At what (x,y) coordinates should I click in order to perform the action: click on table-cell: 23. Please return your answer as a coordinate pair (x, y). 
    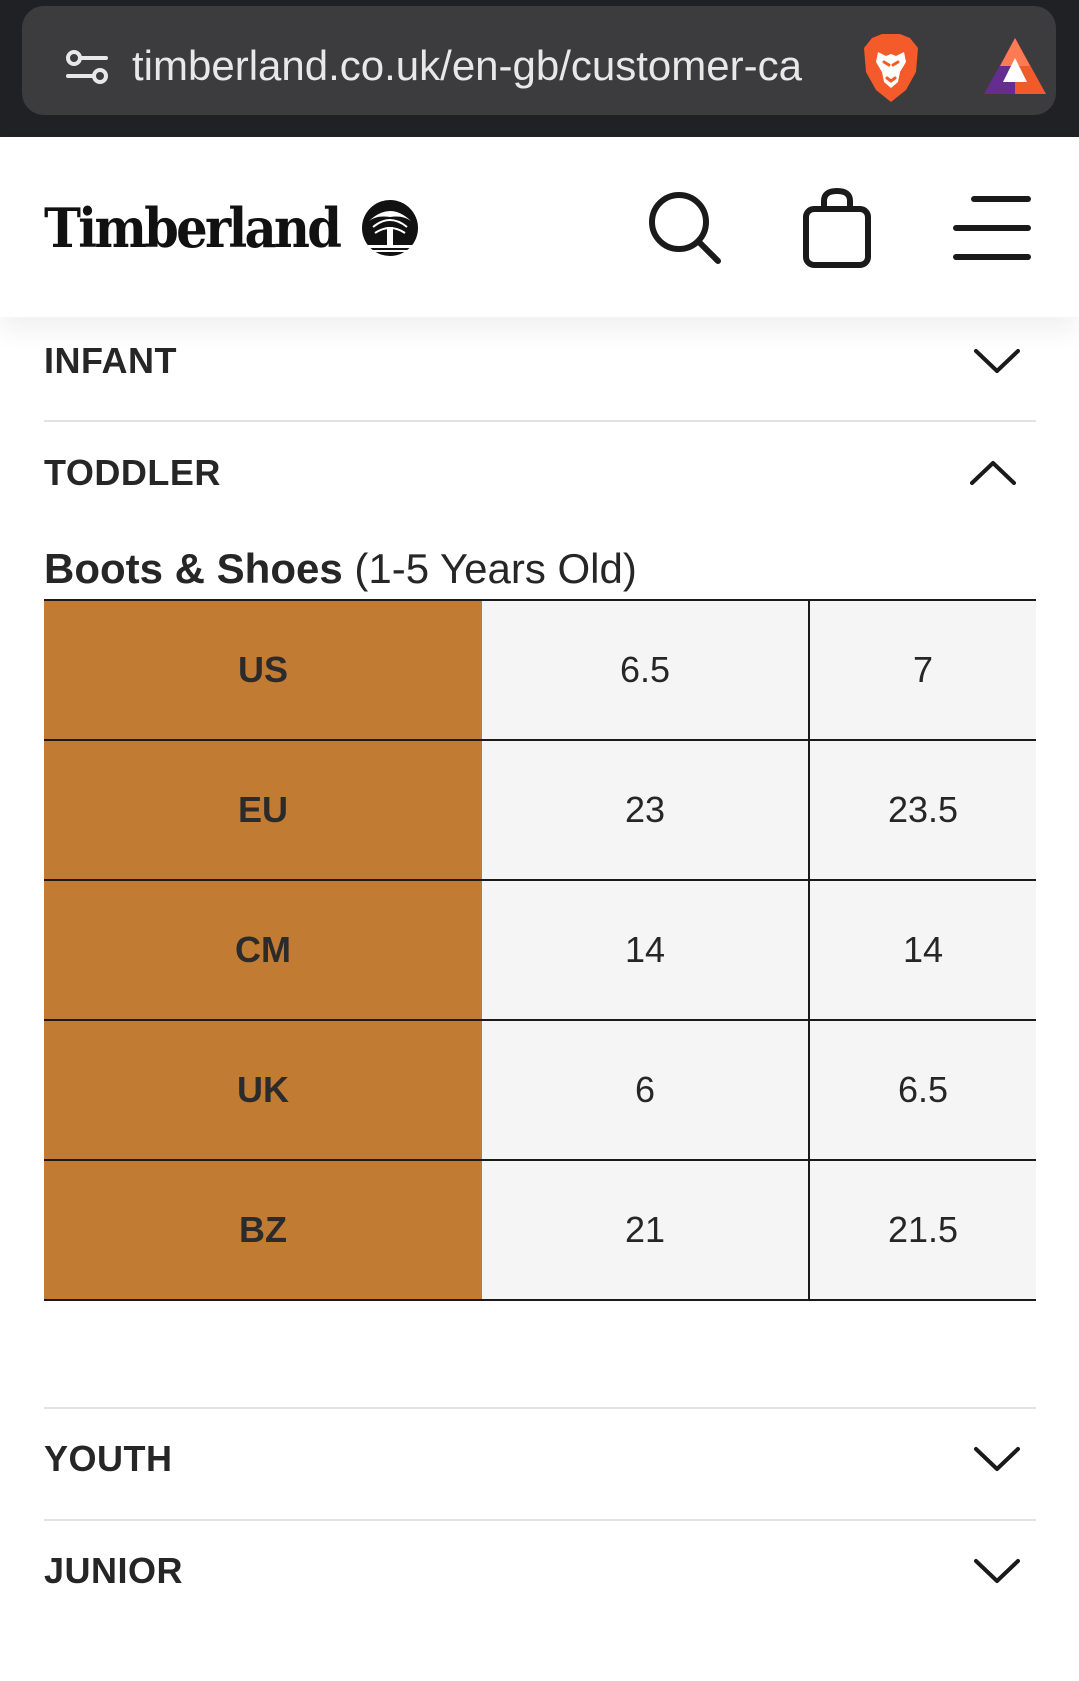
    Looking at the image, I should click on (646, 810).